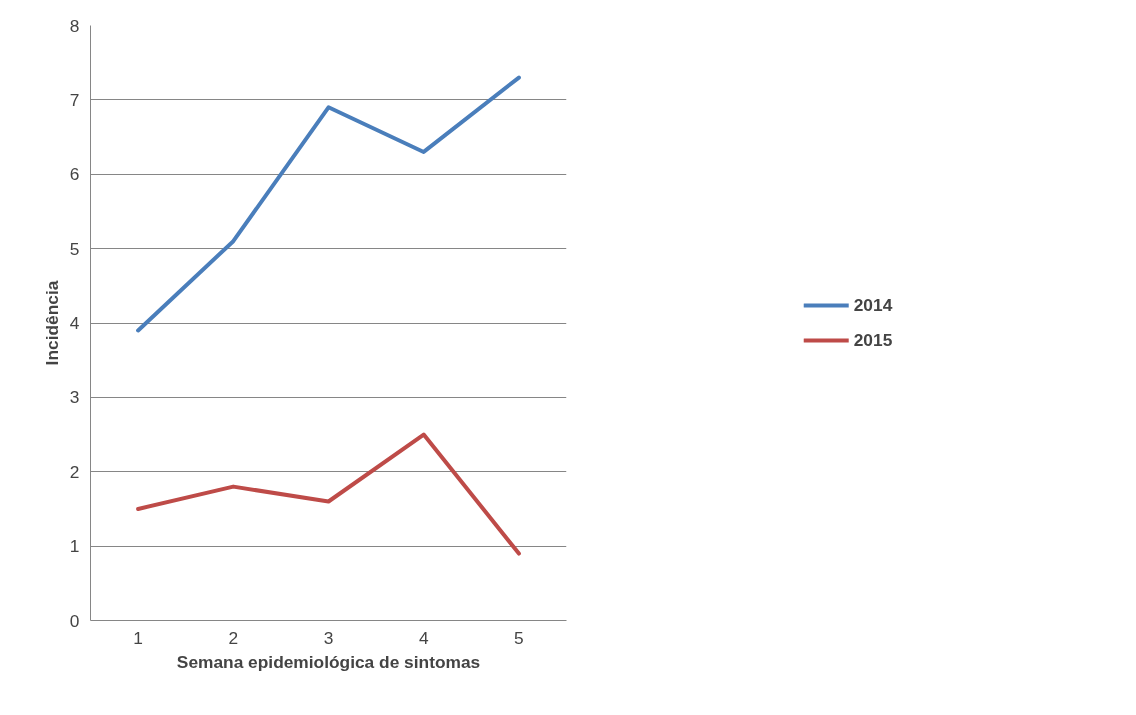 This screenshot has height=715, width=1136. What do you see at coordinates (328, 637) in the screenshot?
I see `x-tick-label: 3` at bounding box center [328, 637].